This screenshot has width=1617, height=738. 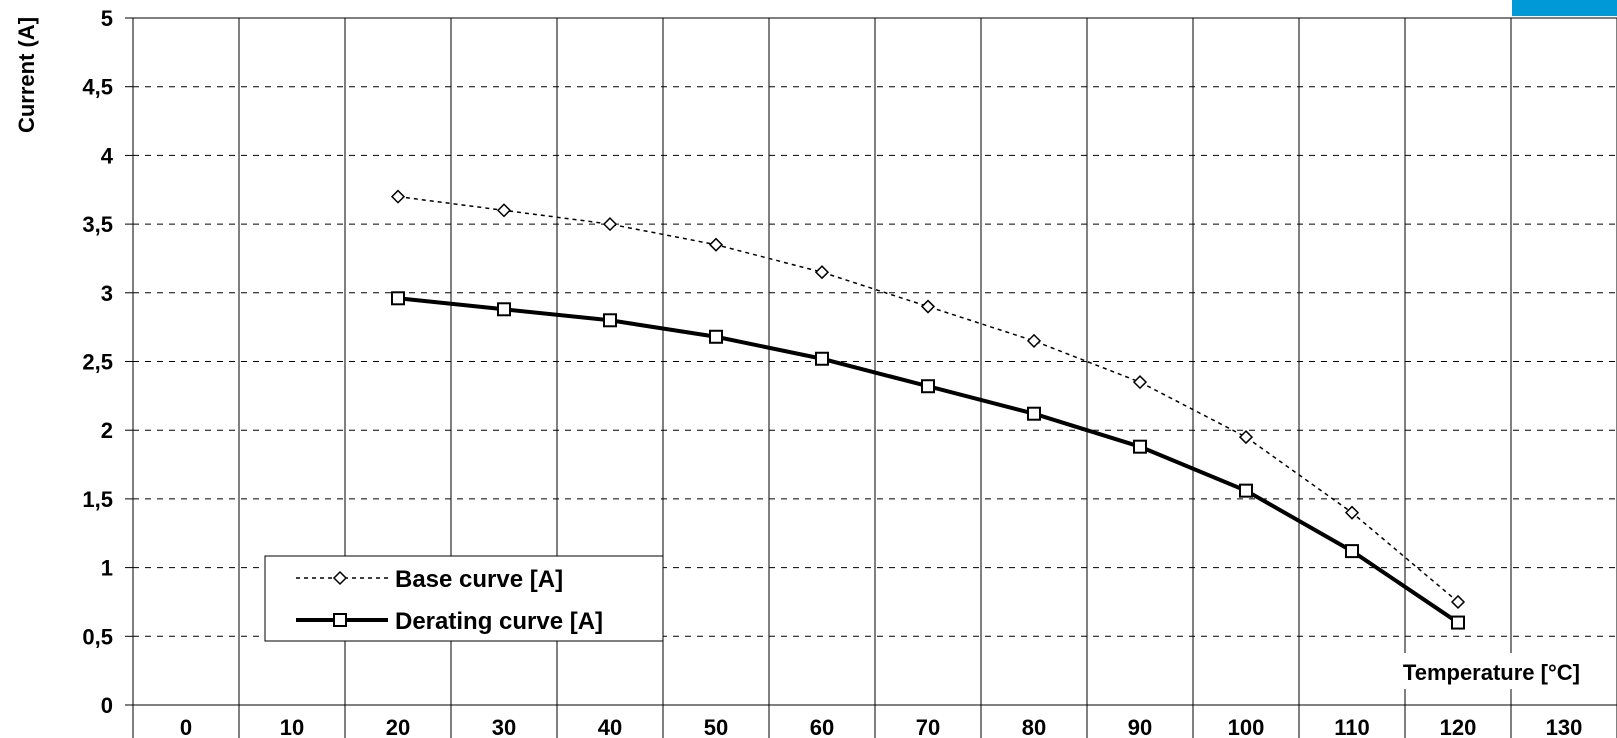 What do you see at coordinates (107, 18) in the screenshot?
I see `y-tick-label: 5` at bounding box center [107, 18].